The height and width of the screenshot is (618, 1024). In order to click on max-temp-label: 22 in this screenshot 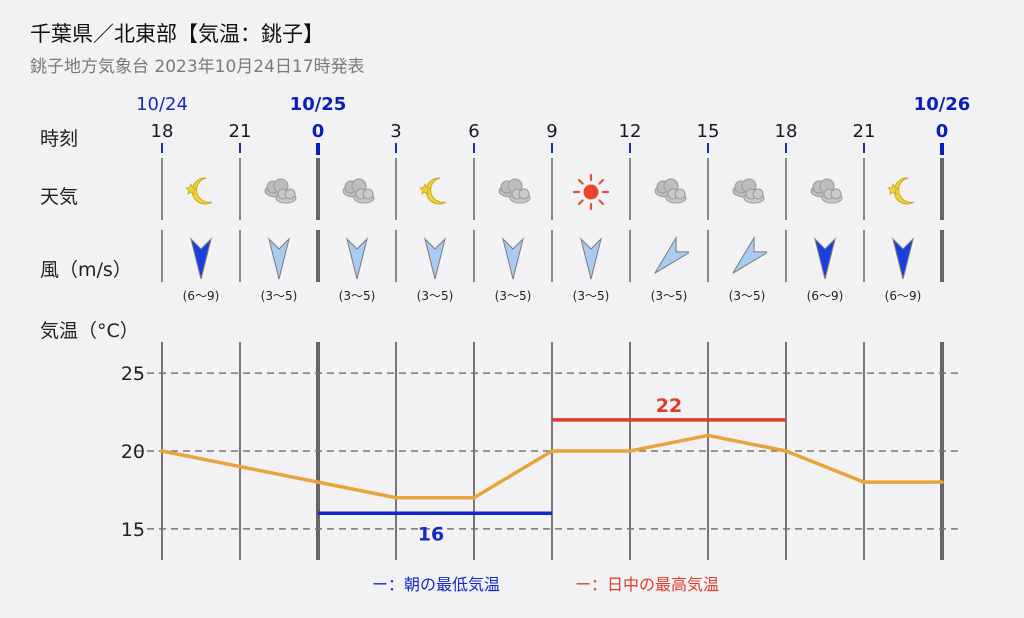, I will do `click(669, 406)`.